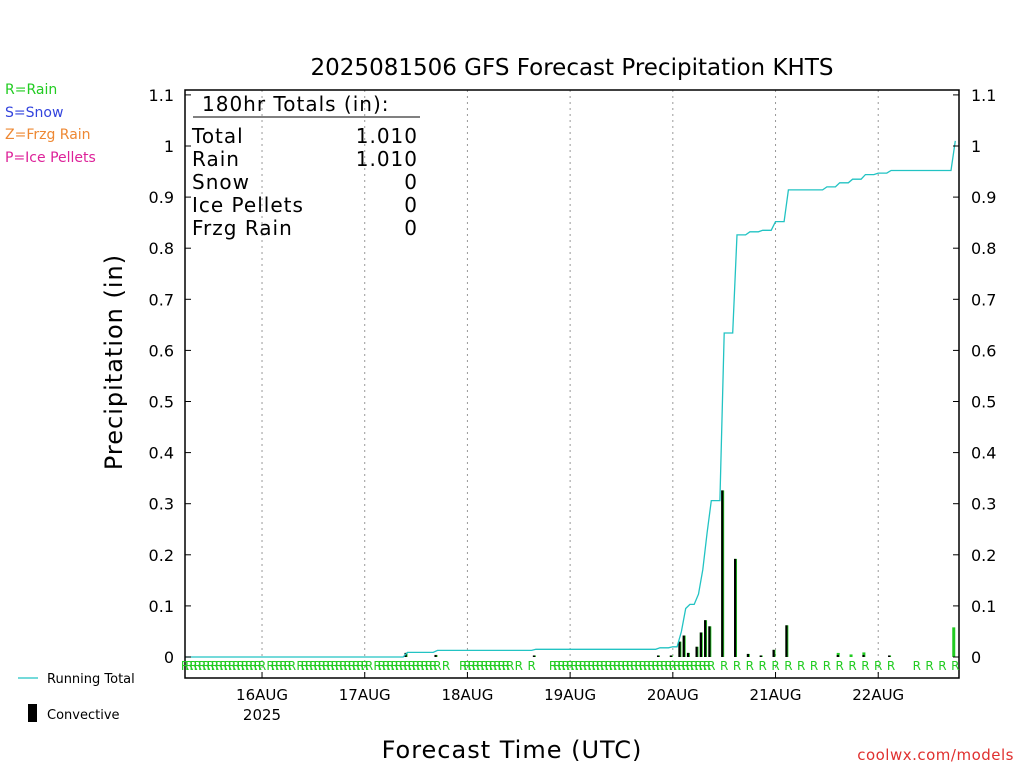 The image size is (1024, 768). I want to click on x-tick-label: 22AUG, so click(878, 695).